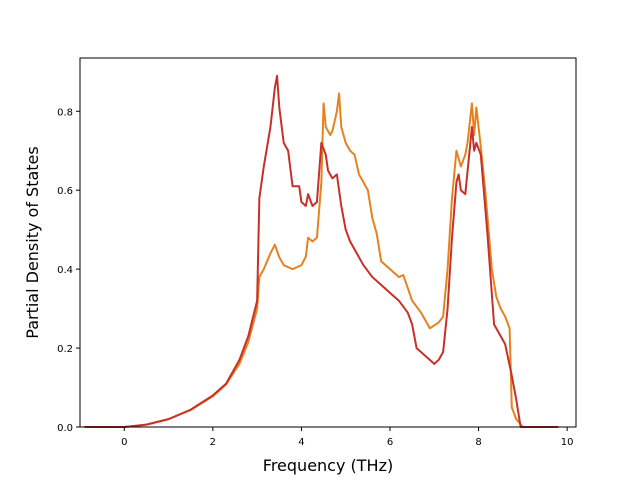  I want to click on y-tick-label: 0.4, so click(65, 270).